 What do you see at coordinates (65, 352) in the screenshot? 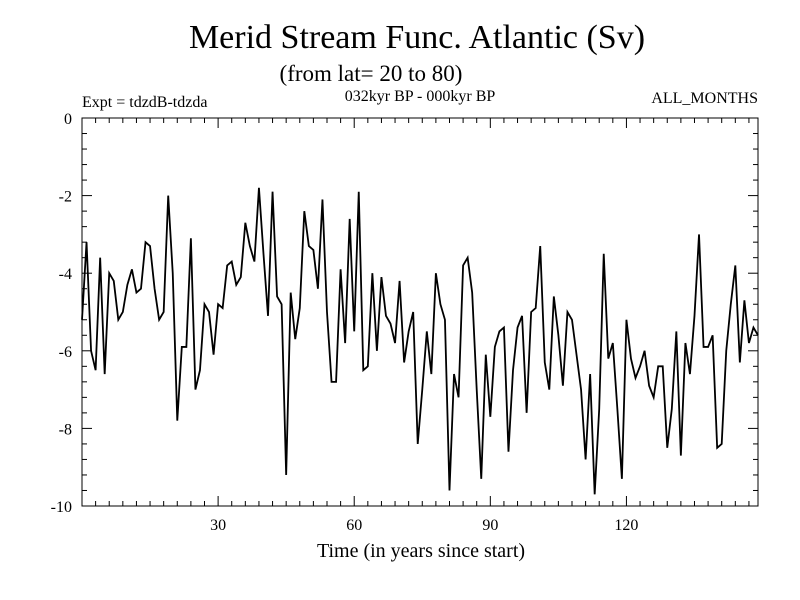
I see `y-tick-label: -6` at bounding box center [65, 352].